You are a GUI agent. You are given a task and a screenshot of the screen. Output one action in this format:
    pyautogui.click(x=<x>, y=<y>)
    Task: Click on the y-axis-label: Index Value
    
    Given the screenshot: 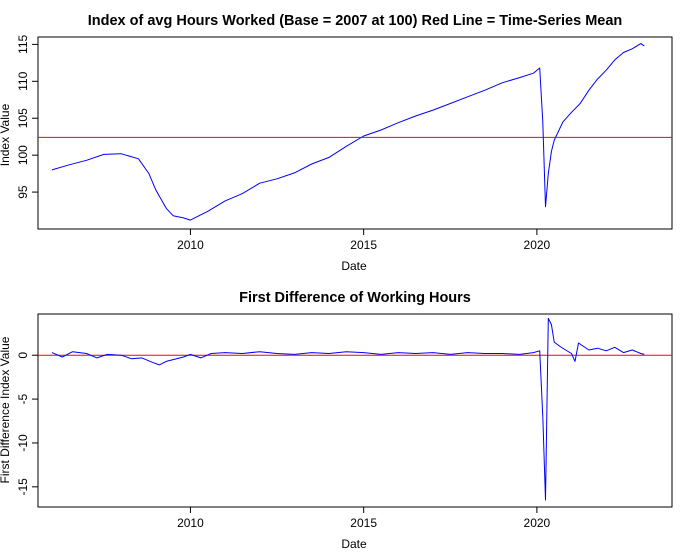 What is the action you would take?
    pyautogui.click(x=6, y=134)
    